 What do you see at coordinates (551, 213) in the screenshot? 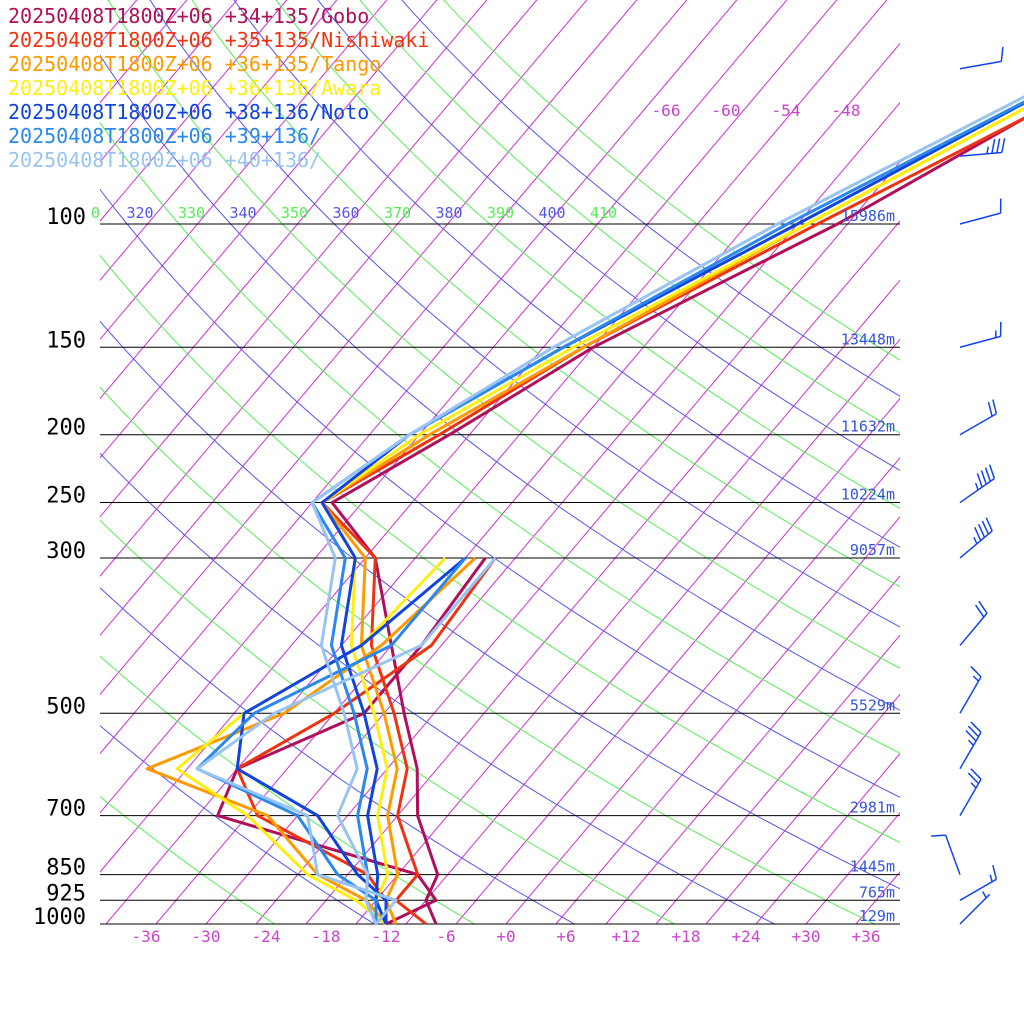
I see `theta-label: 400` at bounding box center [551, 213].